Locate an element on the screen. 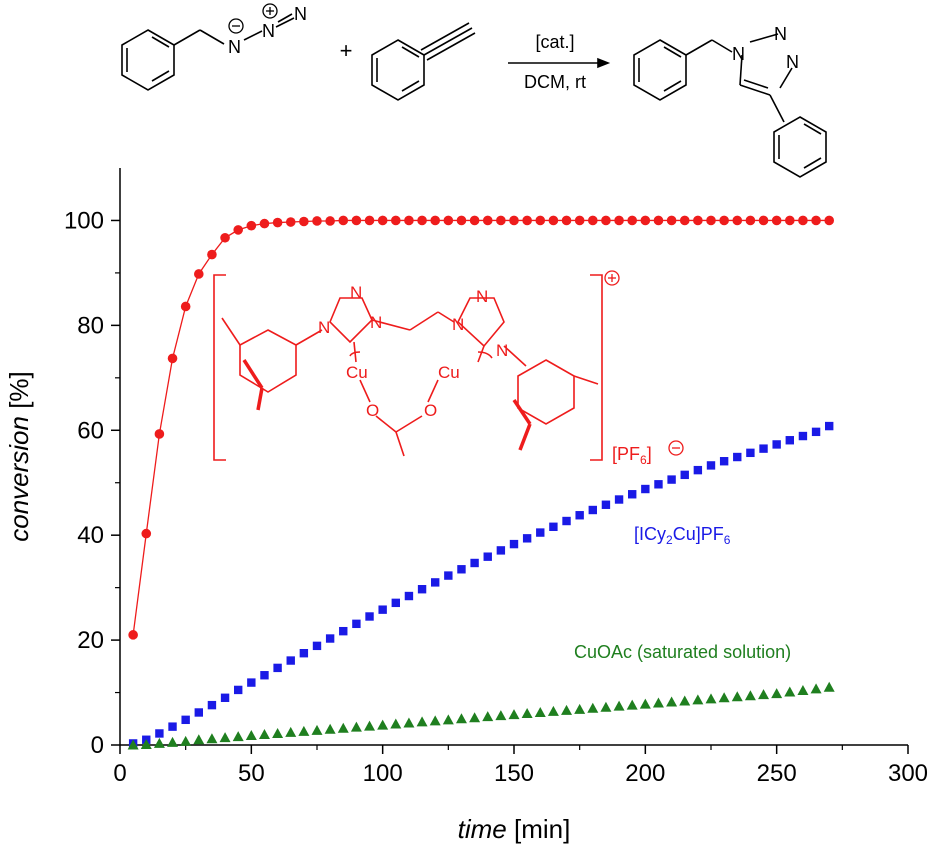 The width and height of the screenshot is (938, 851). x-tick-label: 150 is located at coordinates (514, 773).